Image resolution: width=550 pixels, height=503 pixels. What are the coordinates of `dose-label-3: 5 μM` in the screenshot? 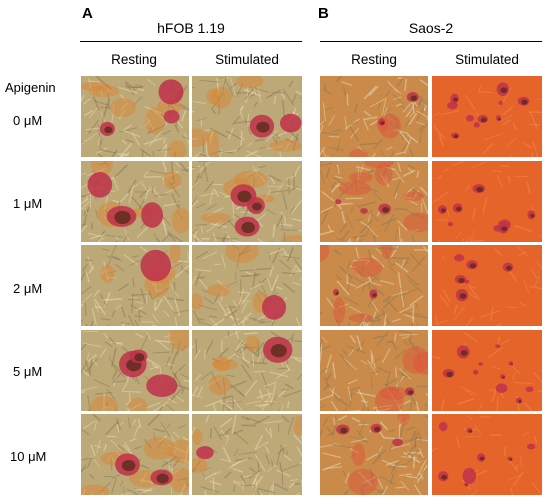 It's located at (28, 371).